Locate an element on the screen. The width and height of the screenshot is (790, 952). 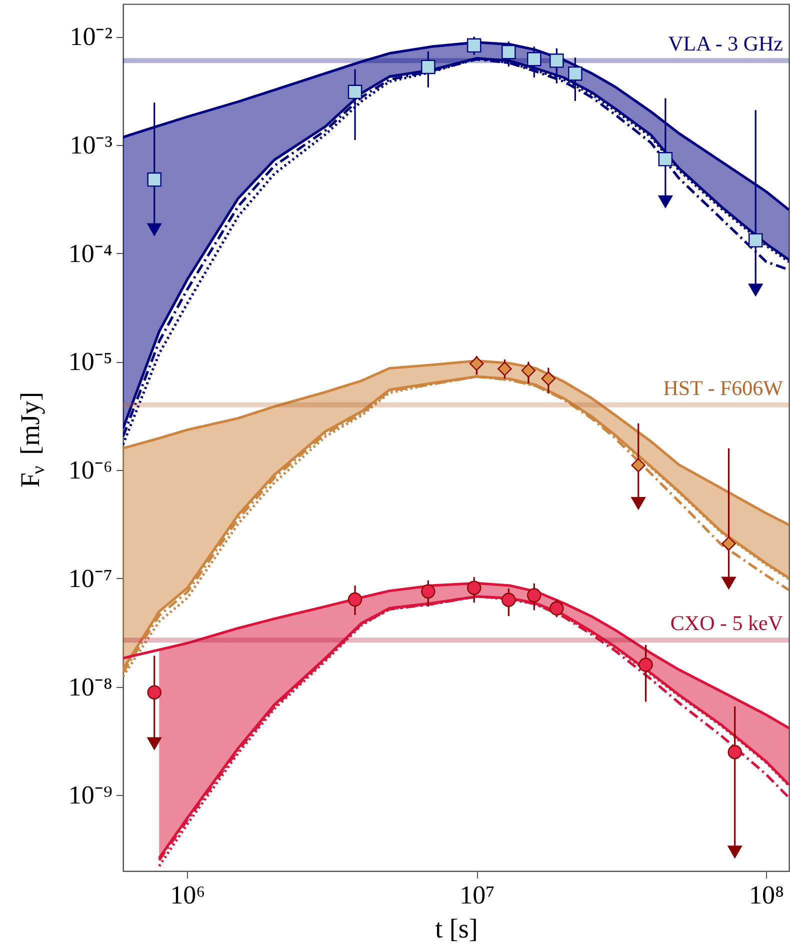
y-tick-label: 10⁻⁶ is located at coordinates (90, 470).